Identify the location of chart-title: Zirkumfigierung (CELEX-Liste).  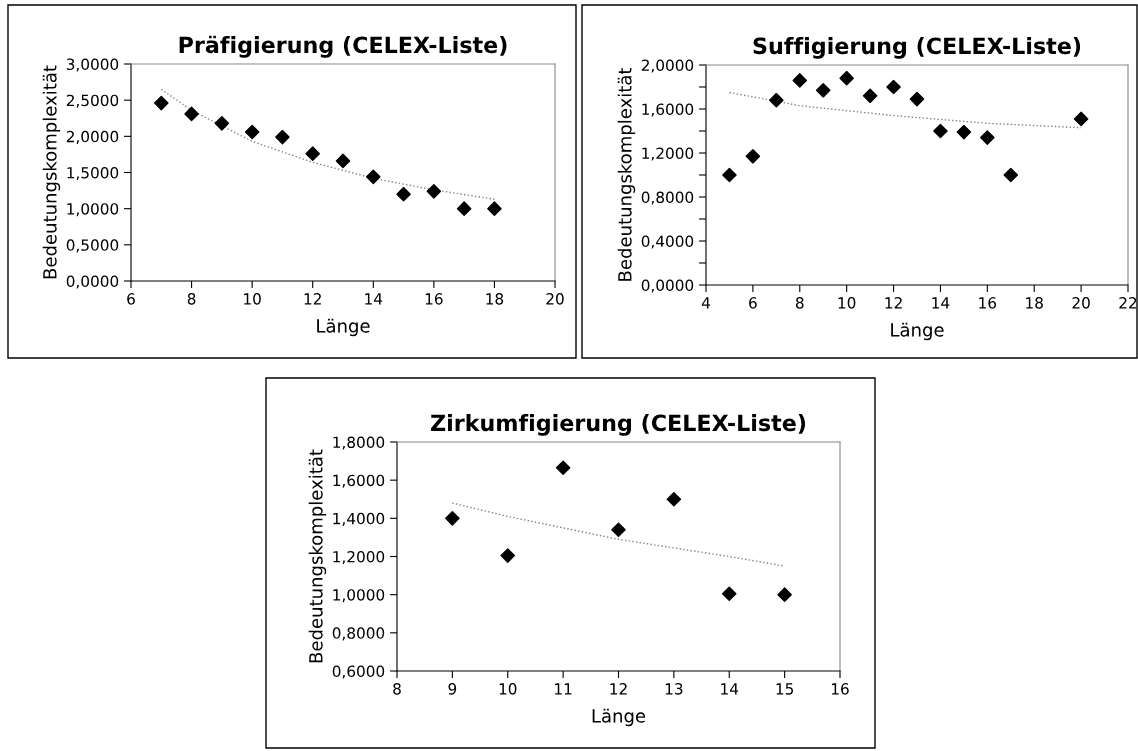
(618, 425).